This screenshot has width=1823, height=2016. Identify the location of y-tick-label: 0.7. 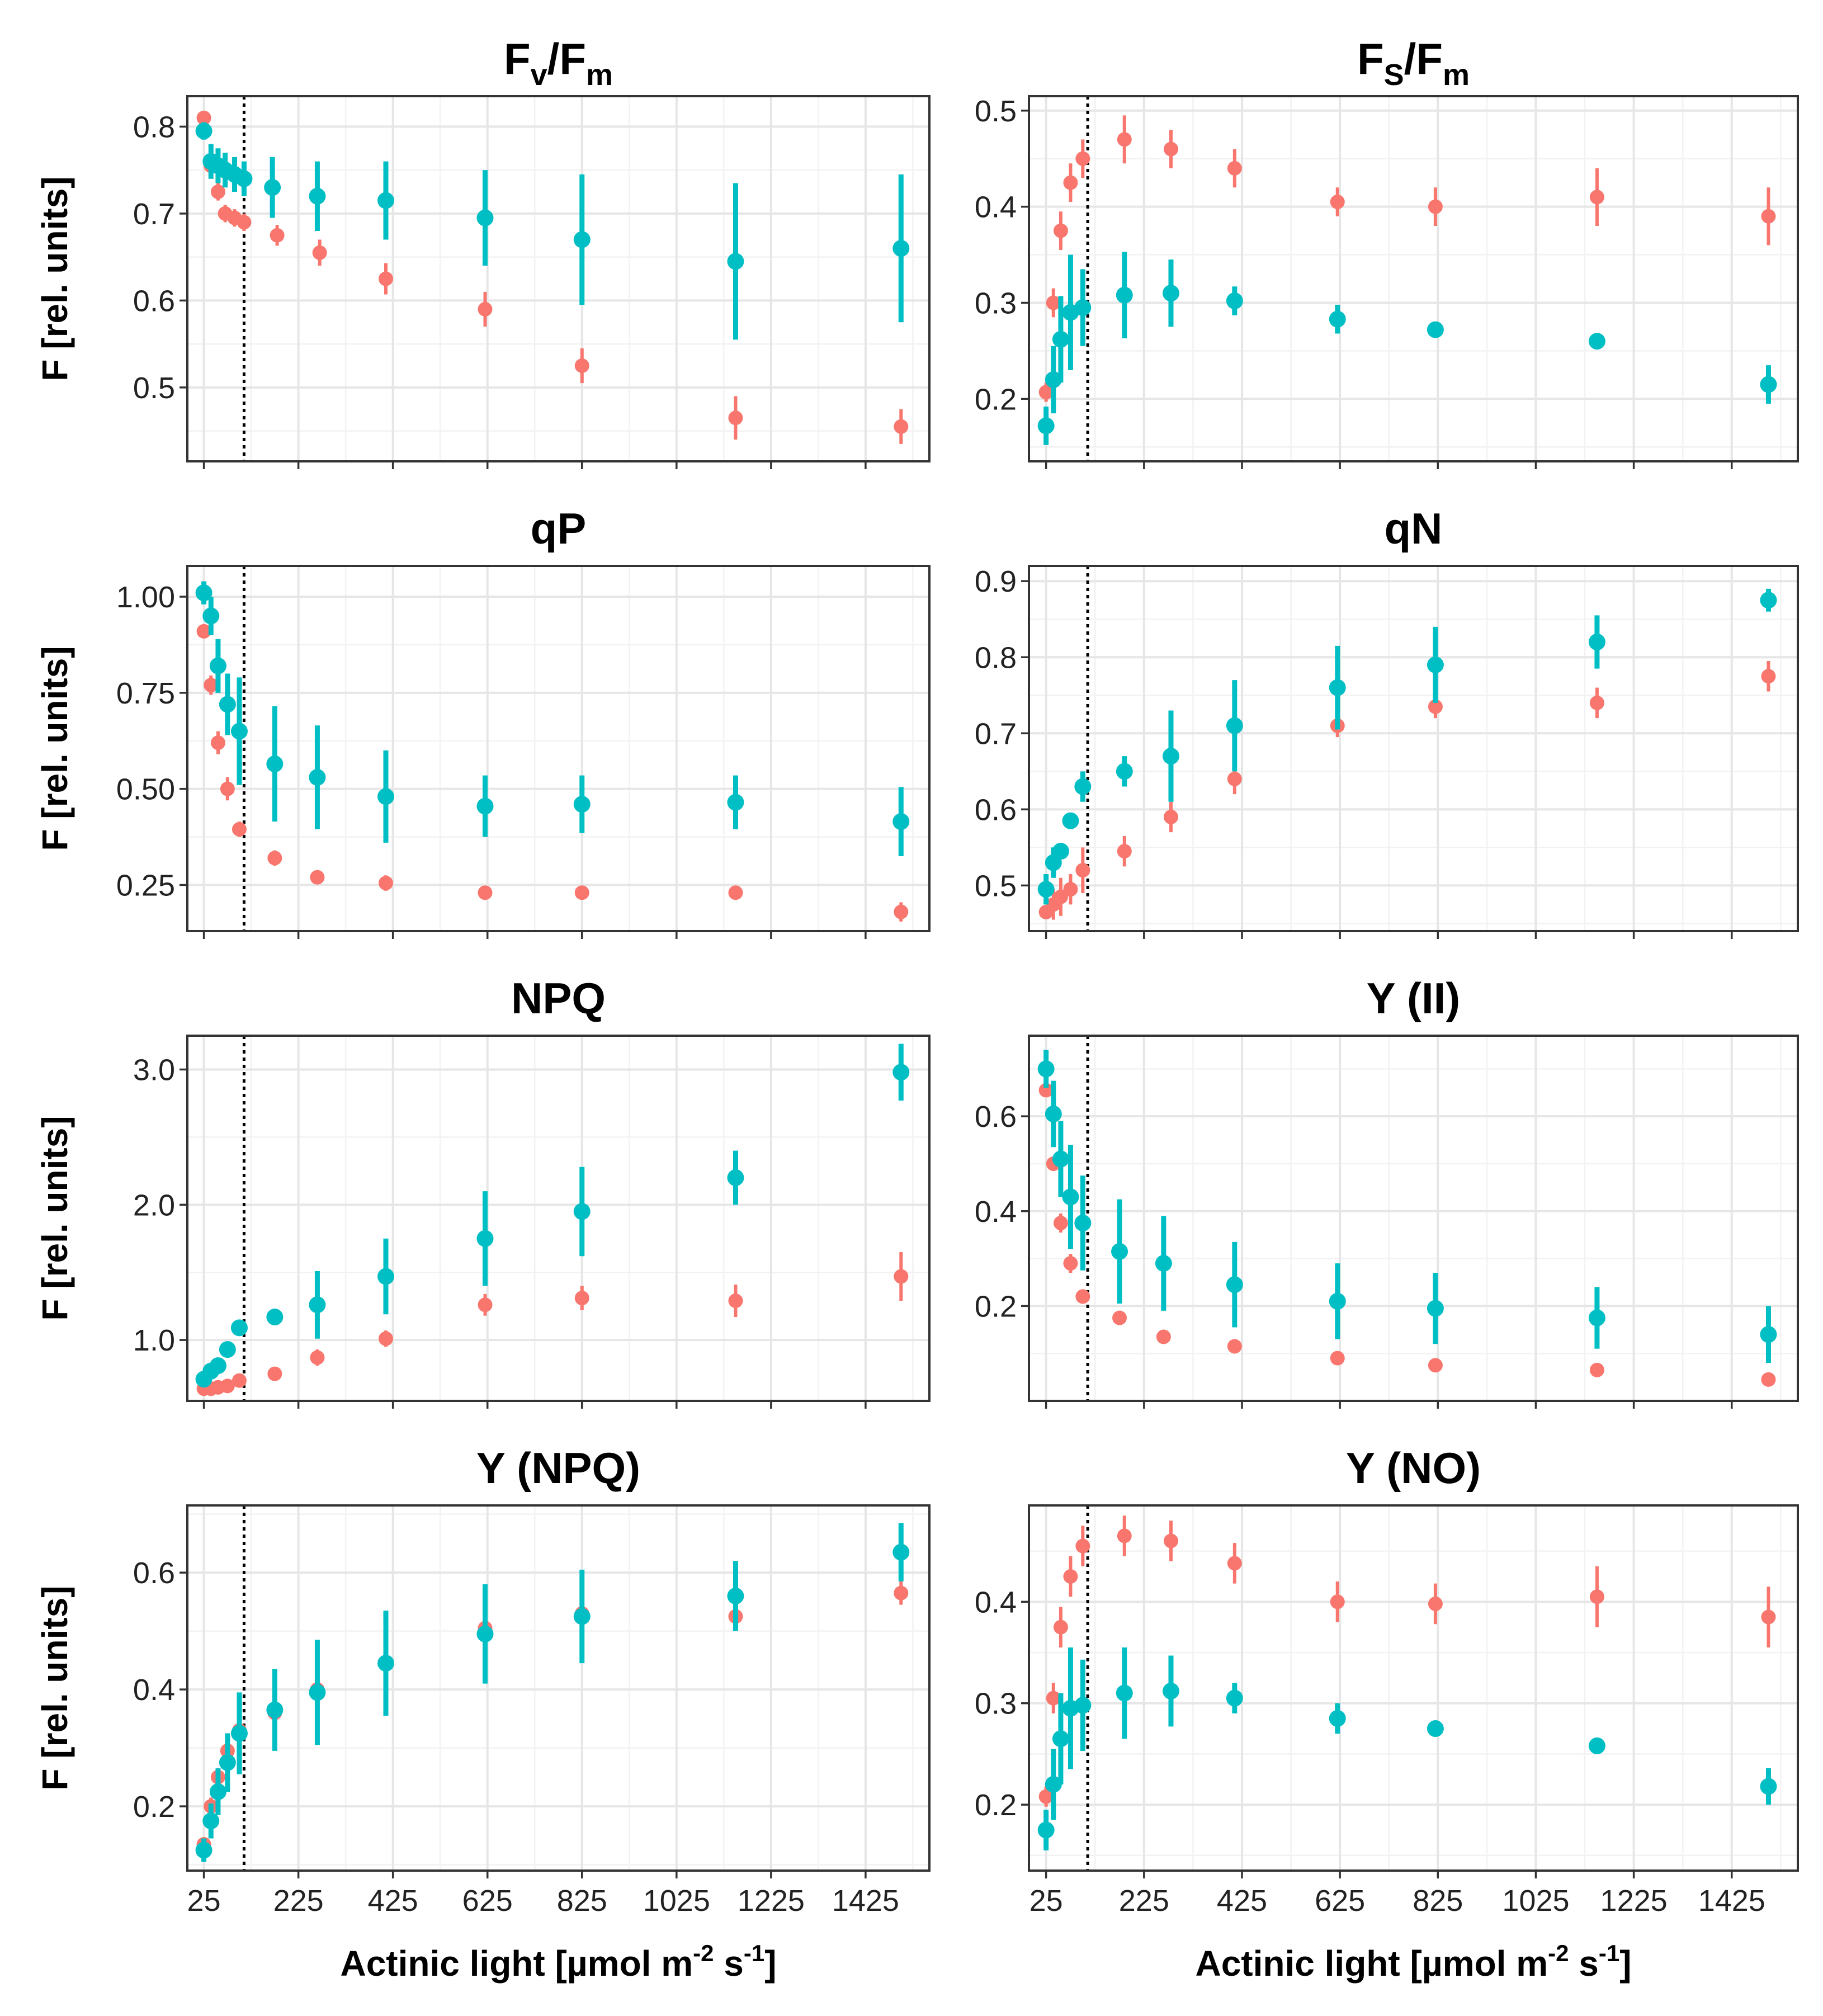
(154, 214).